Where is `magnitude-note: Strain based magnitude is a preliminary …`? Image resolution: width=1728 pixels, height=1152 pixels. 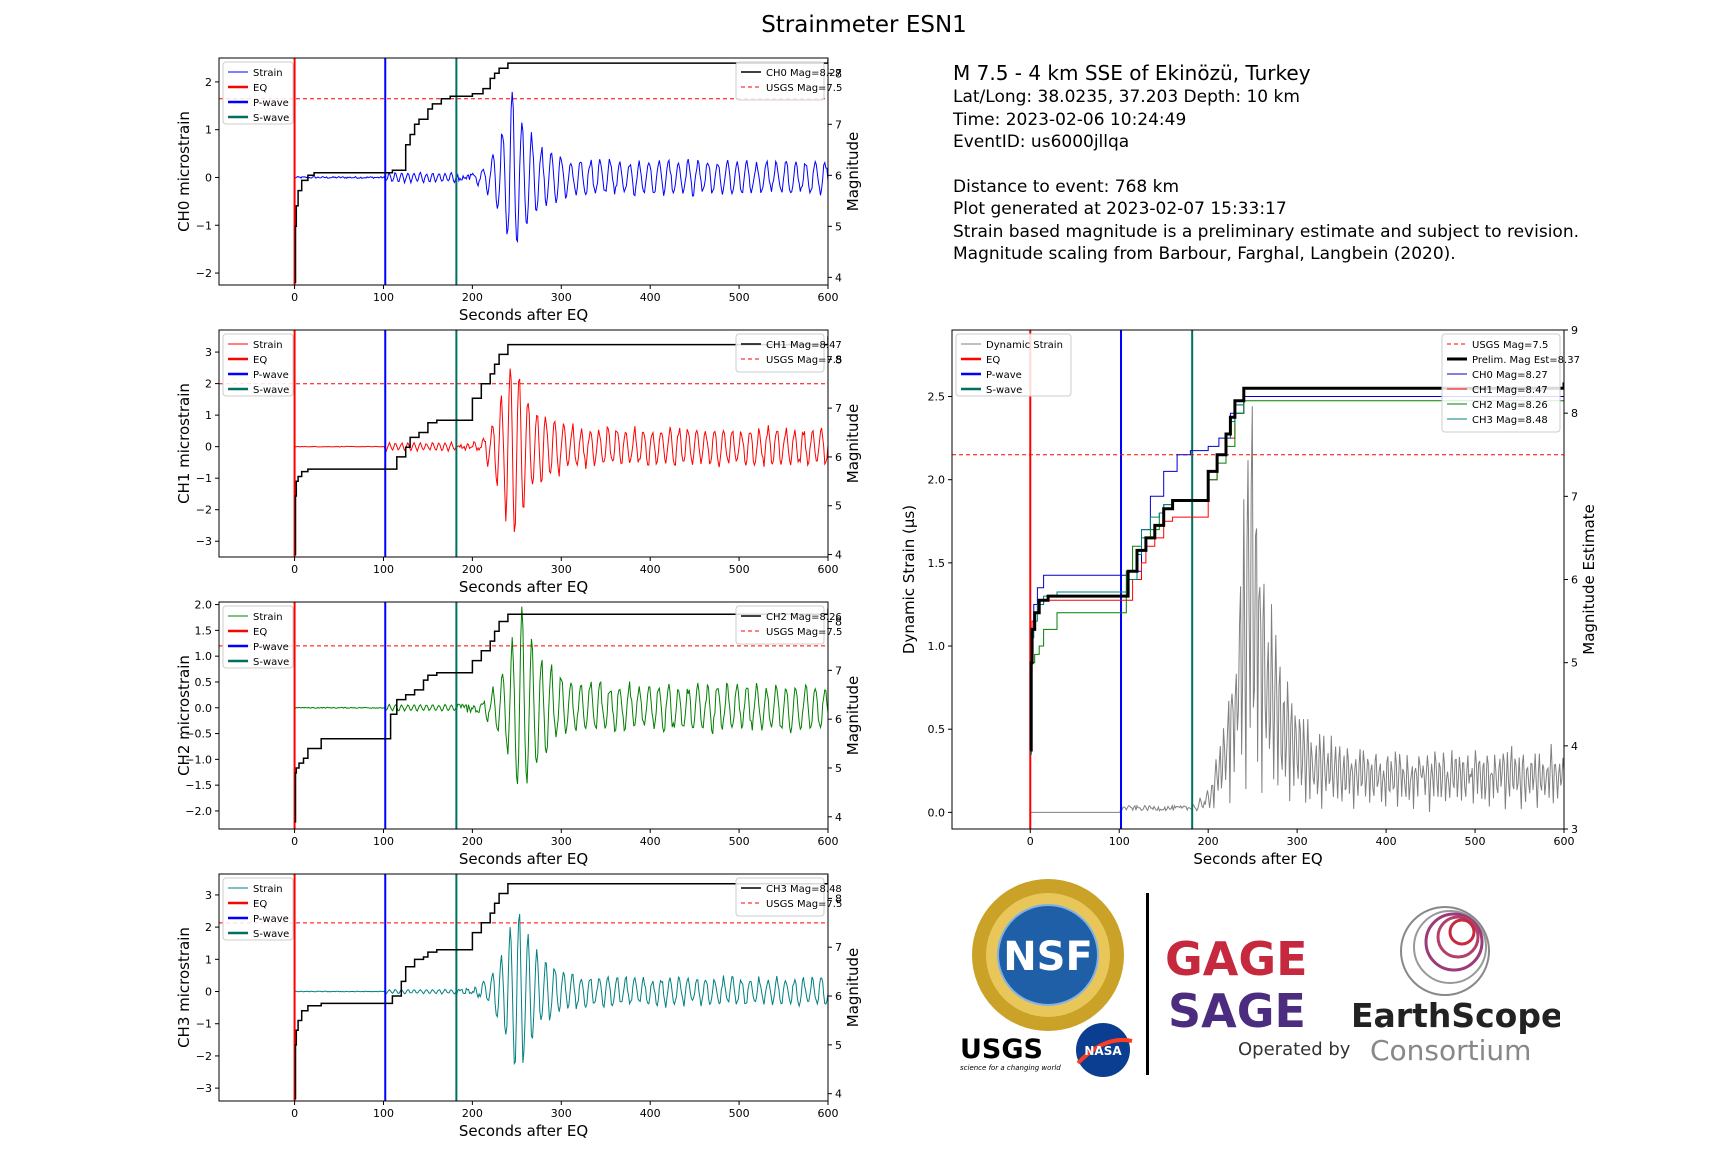
magnitude-note: Strain based magnitude is a preliminary … is located at coordinates (1266, 231).